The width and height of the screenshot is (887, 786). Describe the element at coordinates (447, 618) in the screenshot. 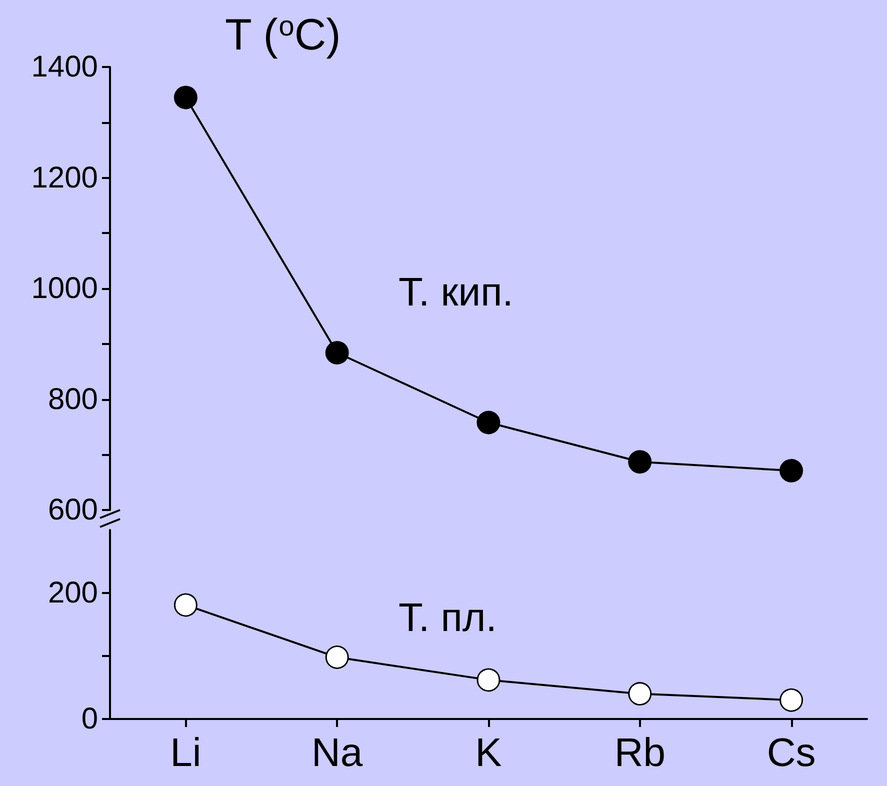

I see `series-label: Т. пл.` at that location.